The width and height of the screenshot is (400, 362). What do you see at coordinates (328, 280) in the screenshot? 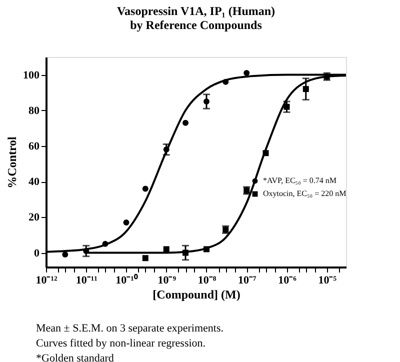
I see `x-tick-label: 10⁻⁵` at bounding box center [328, 280].